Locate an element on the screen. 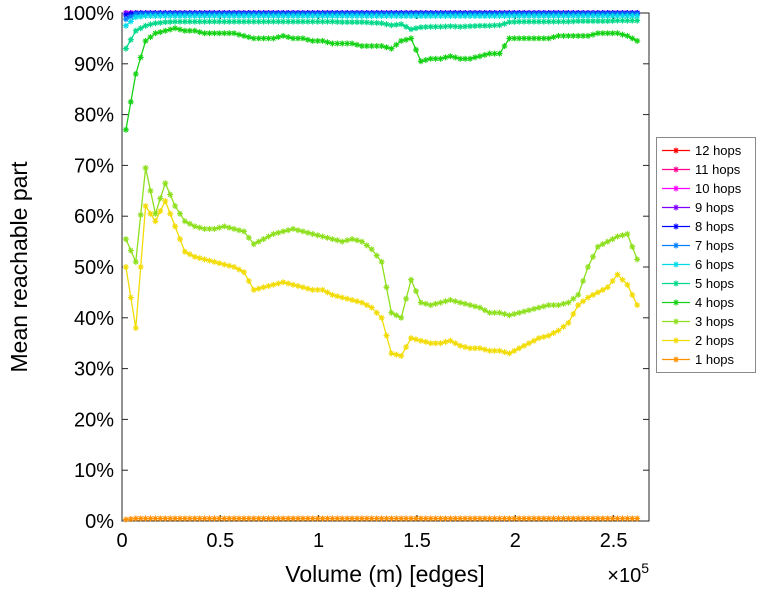 The height and width of the screenshot is (600, 781). legend-marker-6-hops is located at coordinates (676, 264).